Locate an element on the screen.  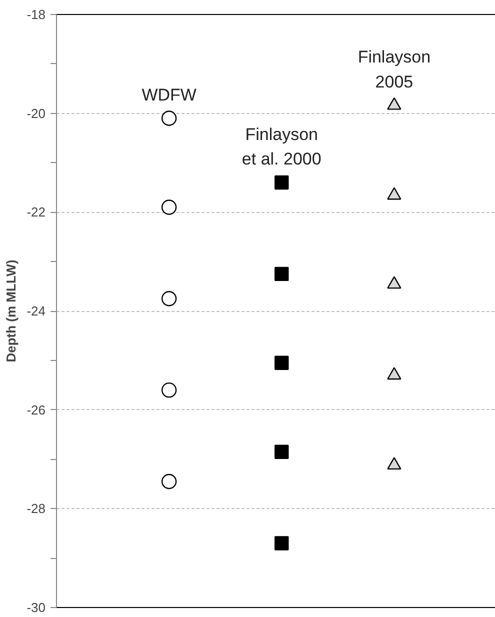
series-label: Finlayson 2005 is located at coordinates (394, 70).